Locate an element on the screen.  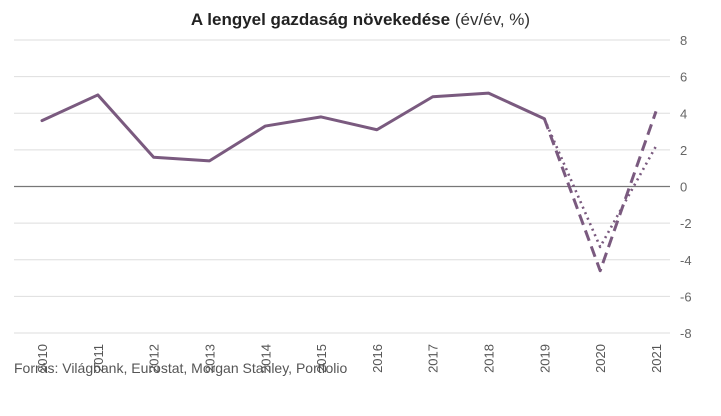
series-line-solid is located at coordinates (293, 127).